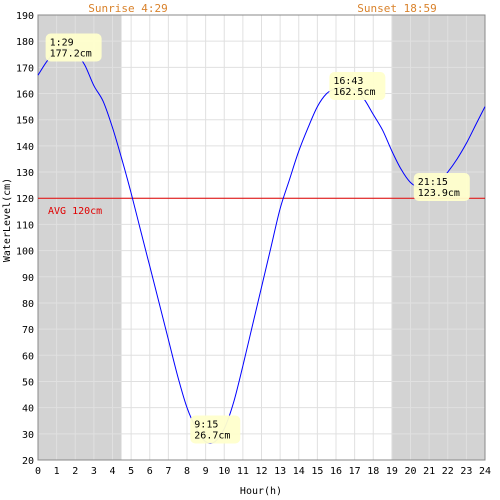 This screenshot has width=500, height=500. Describe the element at coordinates (25, 16) in the screenshot. I see `y-tick-label: 190` at that location.